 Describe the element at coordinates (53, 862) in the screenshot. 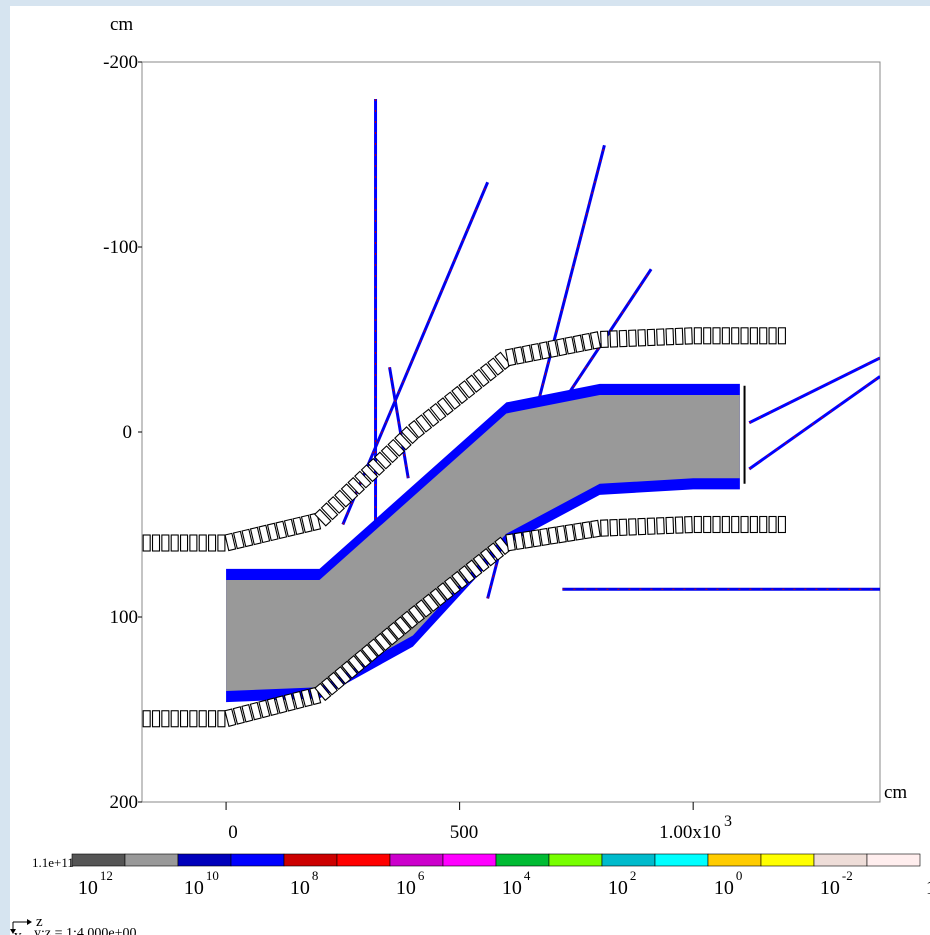

I see `colorbar-max-label: 1.1e+11` at that location.